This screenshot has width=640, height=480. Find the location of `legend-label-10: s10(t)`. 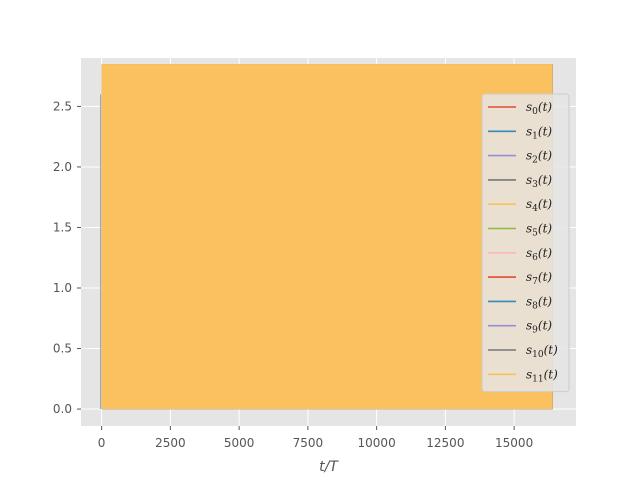

legend-label-10: s10(t) is located at coordinates (542, 351).